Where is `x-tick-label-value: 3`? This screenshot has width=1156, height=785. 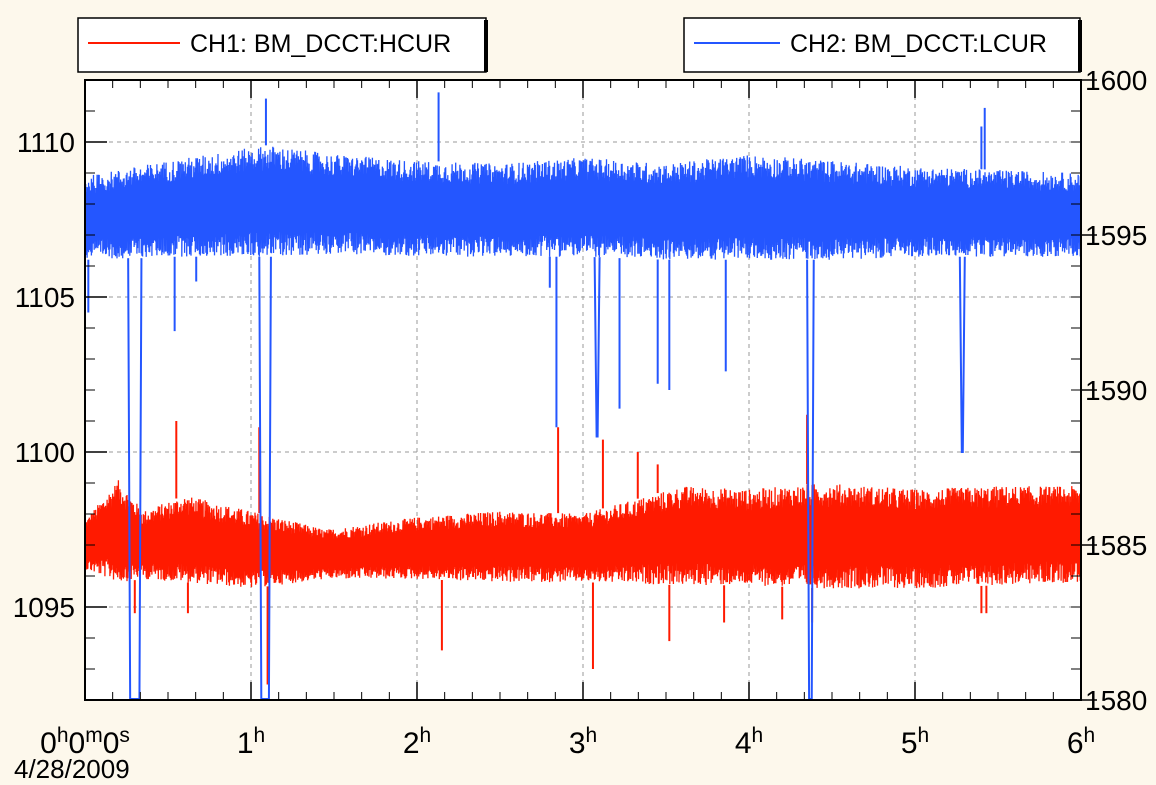 x-tick-label-value: 3 is located at coordinates (577, 743).